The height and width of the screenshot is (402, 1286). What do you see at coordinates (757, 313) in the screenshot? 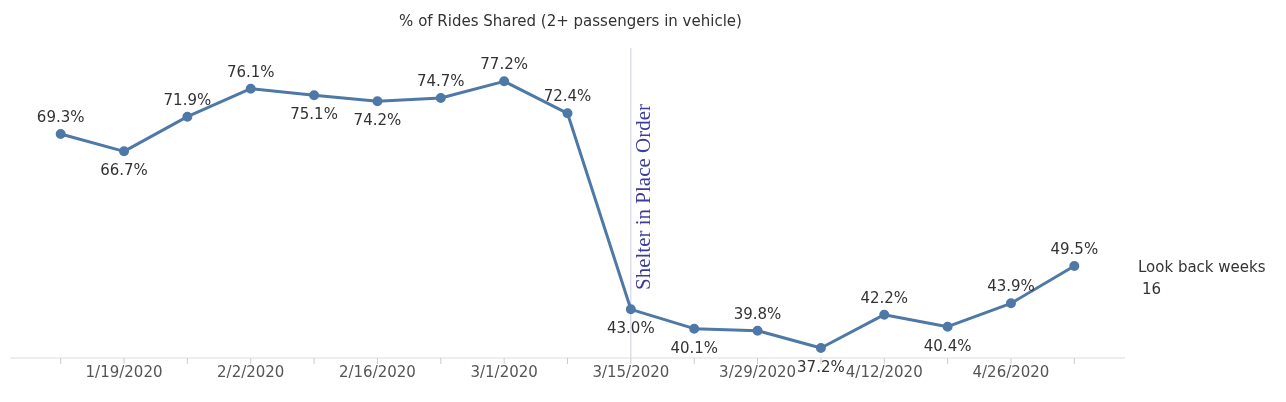
I see `data-label: 39.8%` at bounding box center [757, 313].